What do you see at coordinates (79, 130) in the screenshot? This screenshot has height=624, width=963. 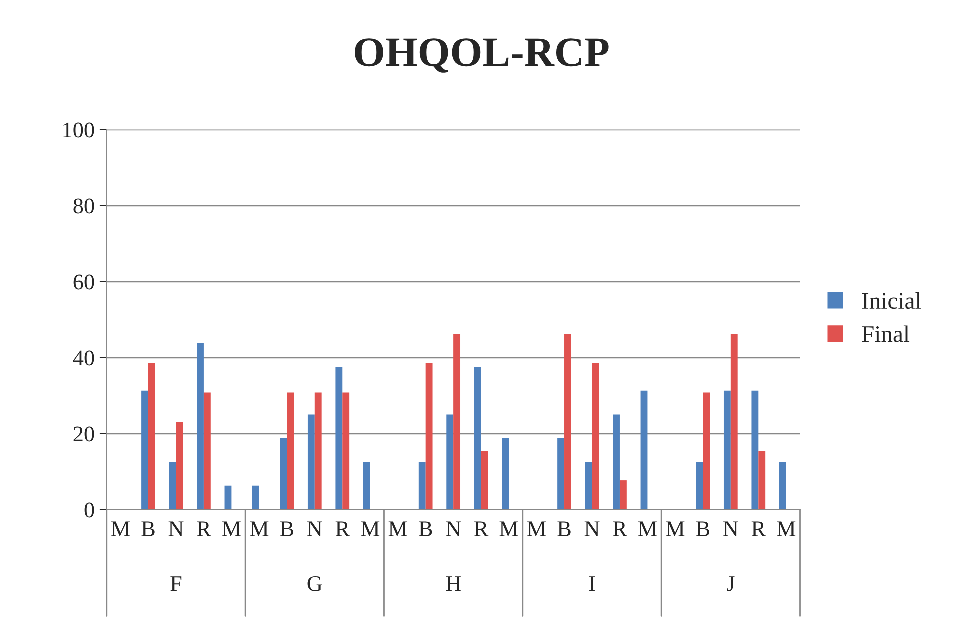 I see `y-tick-label: 100` at bounding box center [79, 130].